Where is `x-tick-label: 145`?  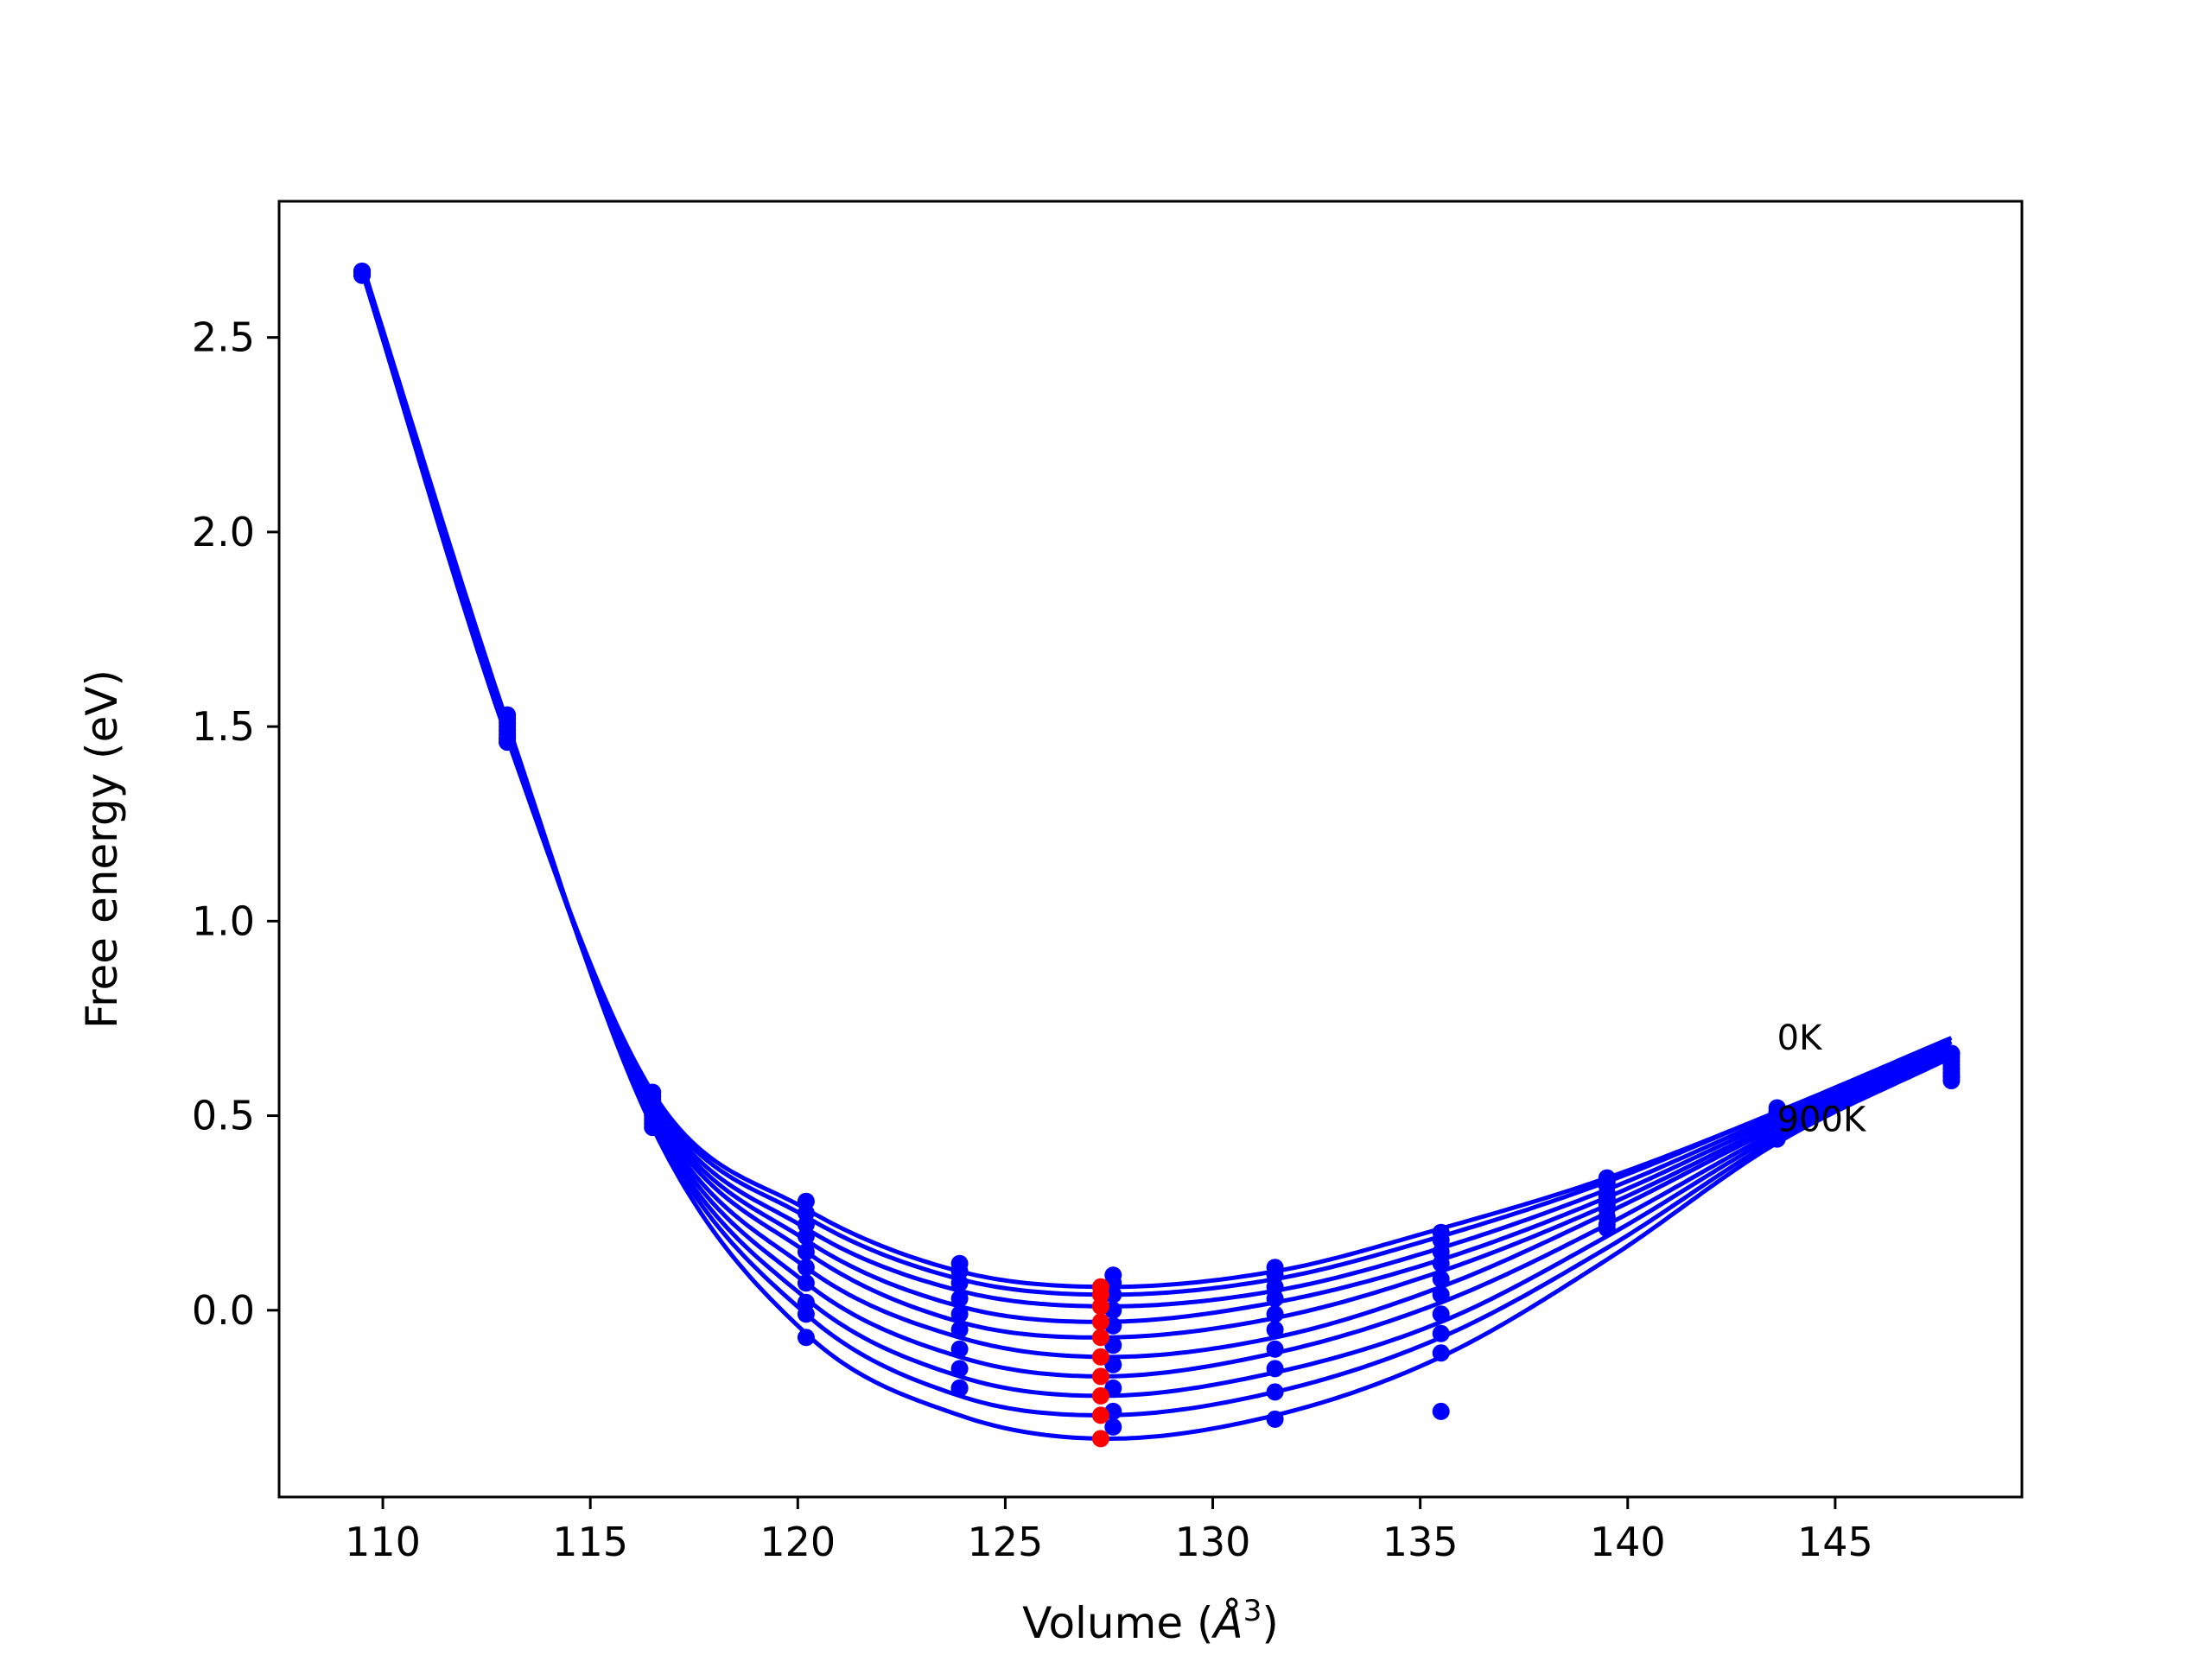 x-tick-label: 145 is located at coordinates (1835, 1542).